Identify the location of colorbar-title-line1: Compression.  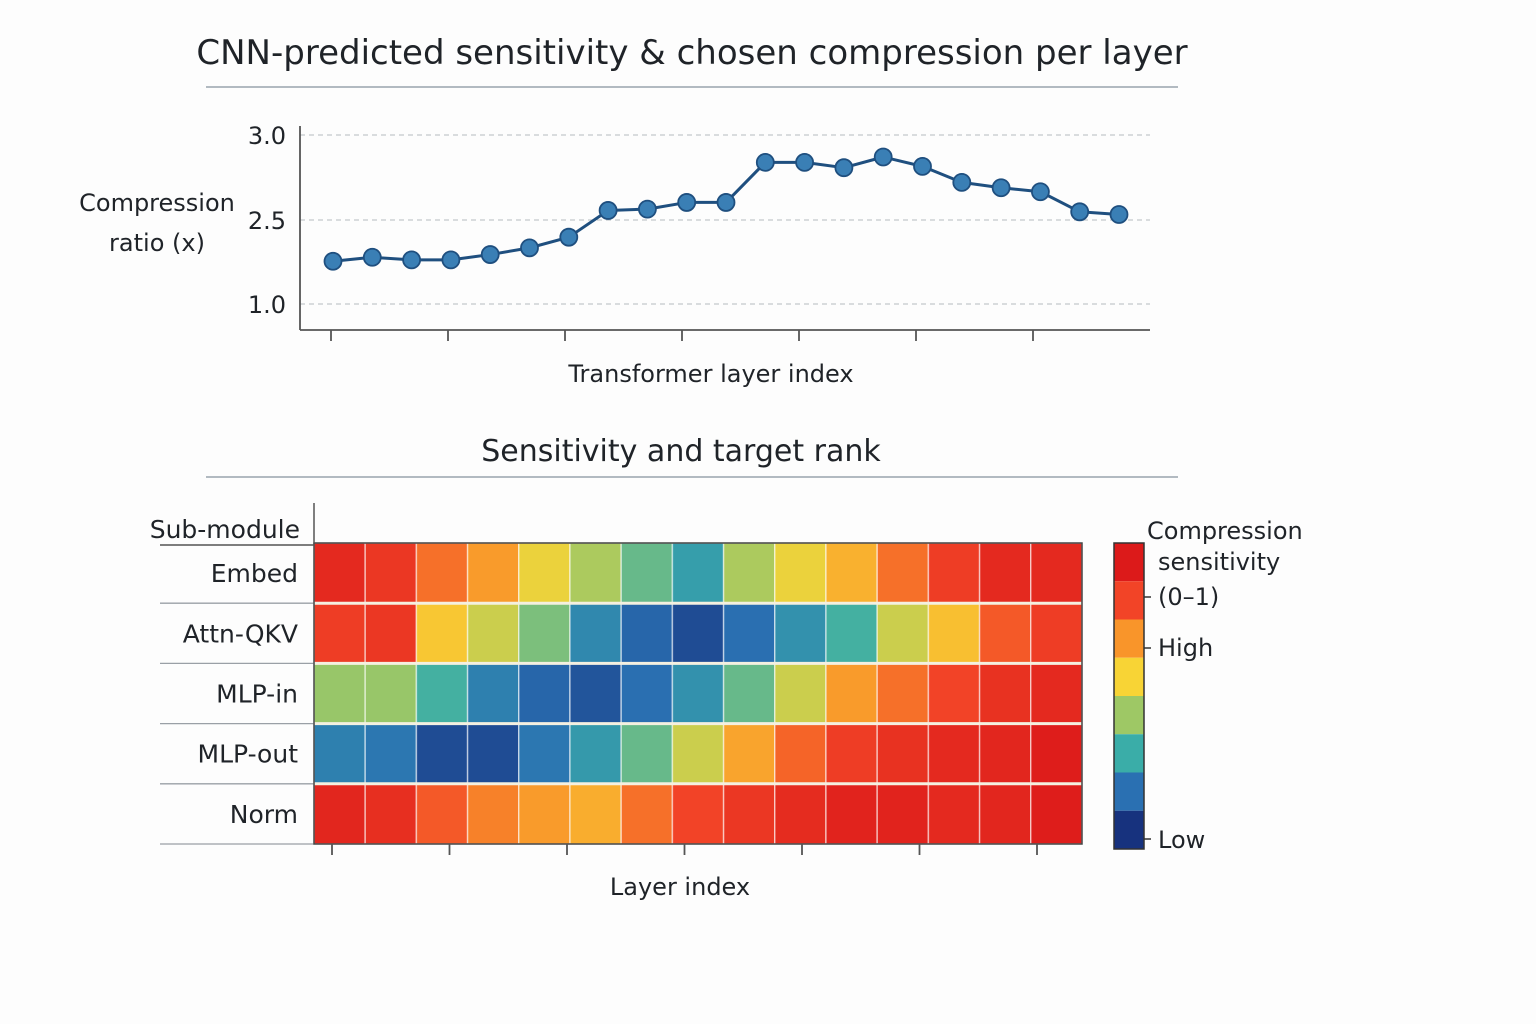
(1225, 531).